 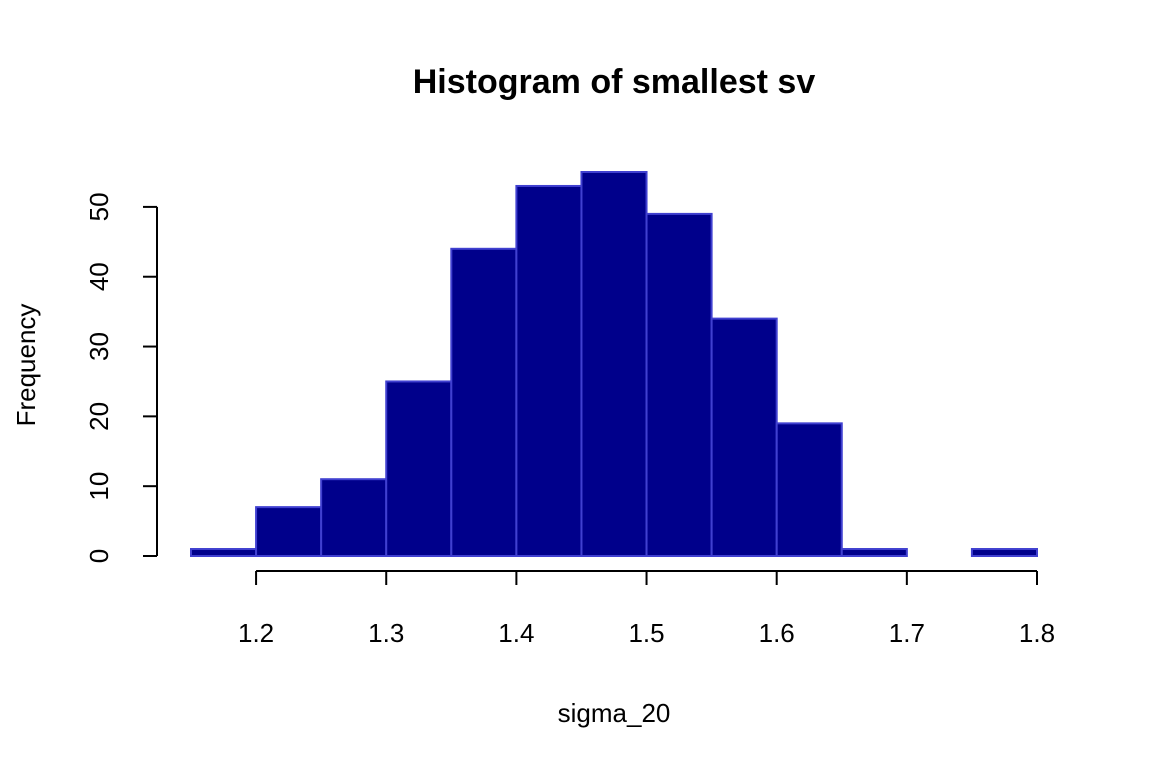 What do you see at coordinates (99, 346) in the screenshot?
I see `y-tick-label-3: 30` at bounding box center [99, 346].